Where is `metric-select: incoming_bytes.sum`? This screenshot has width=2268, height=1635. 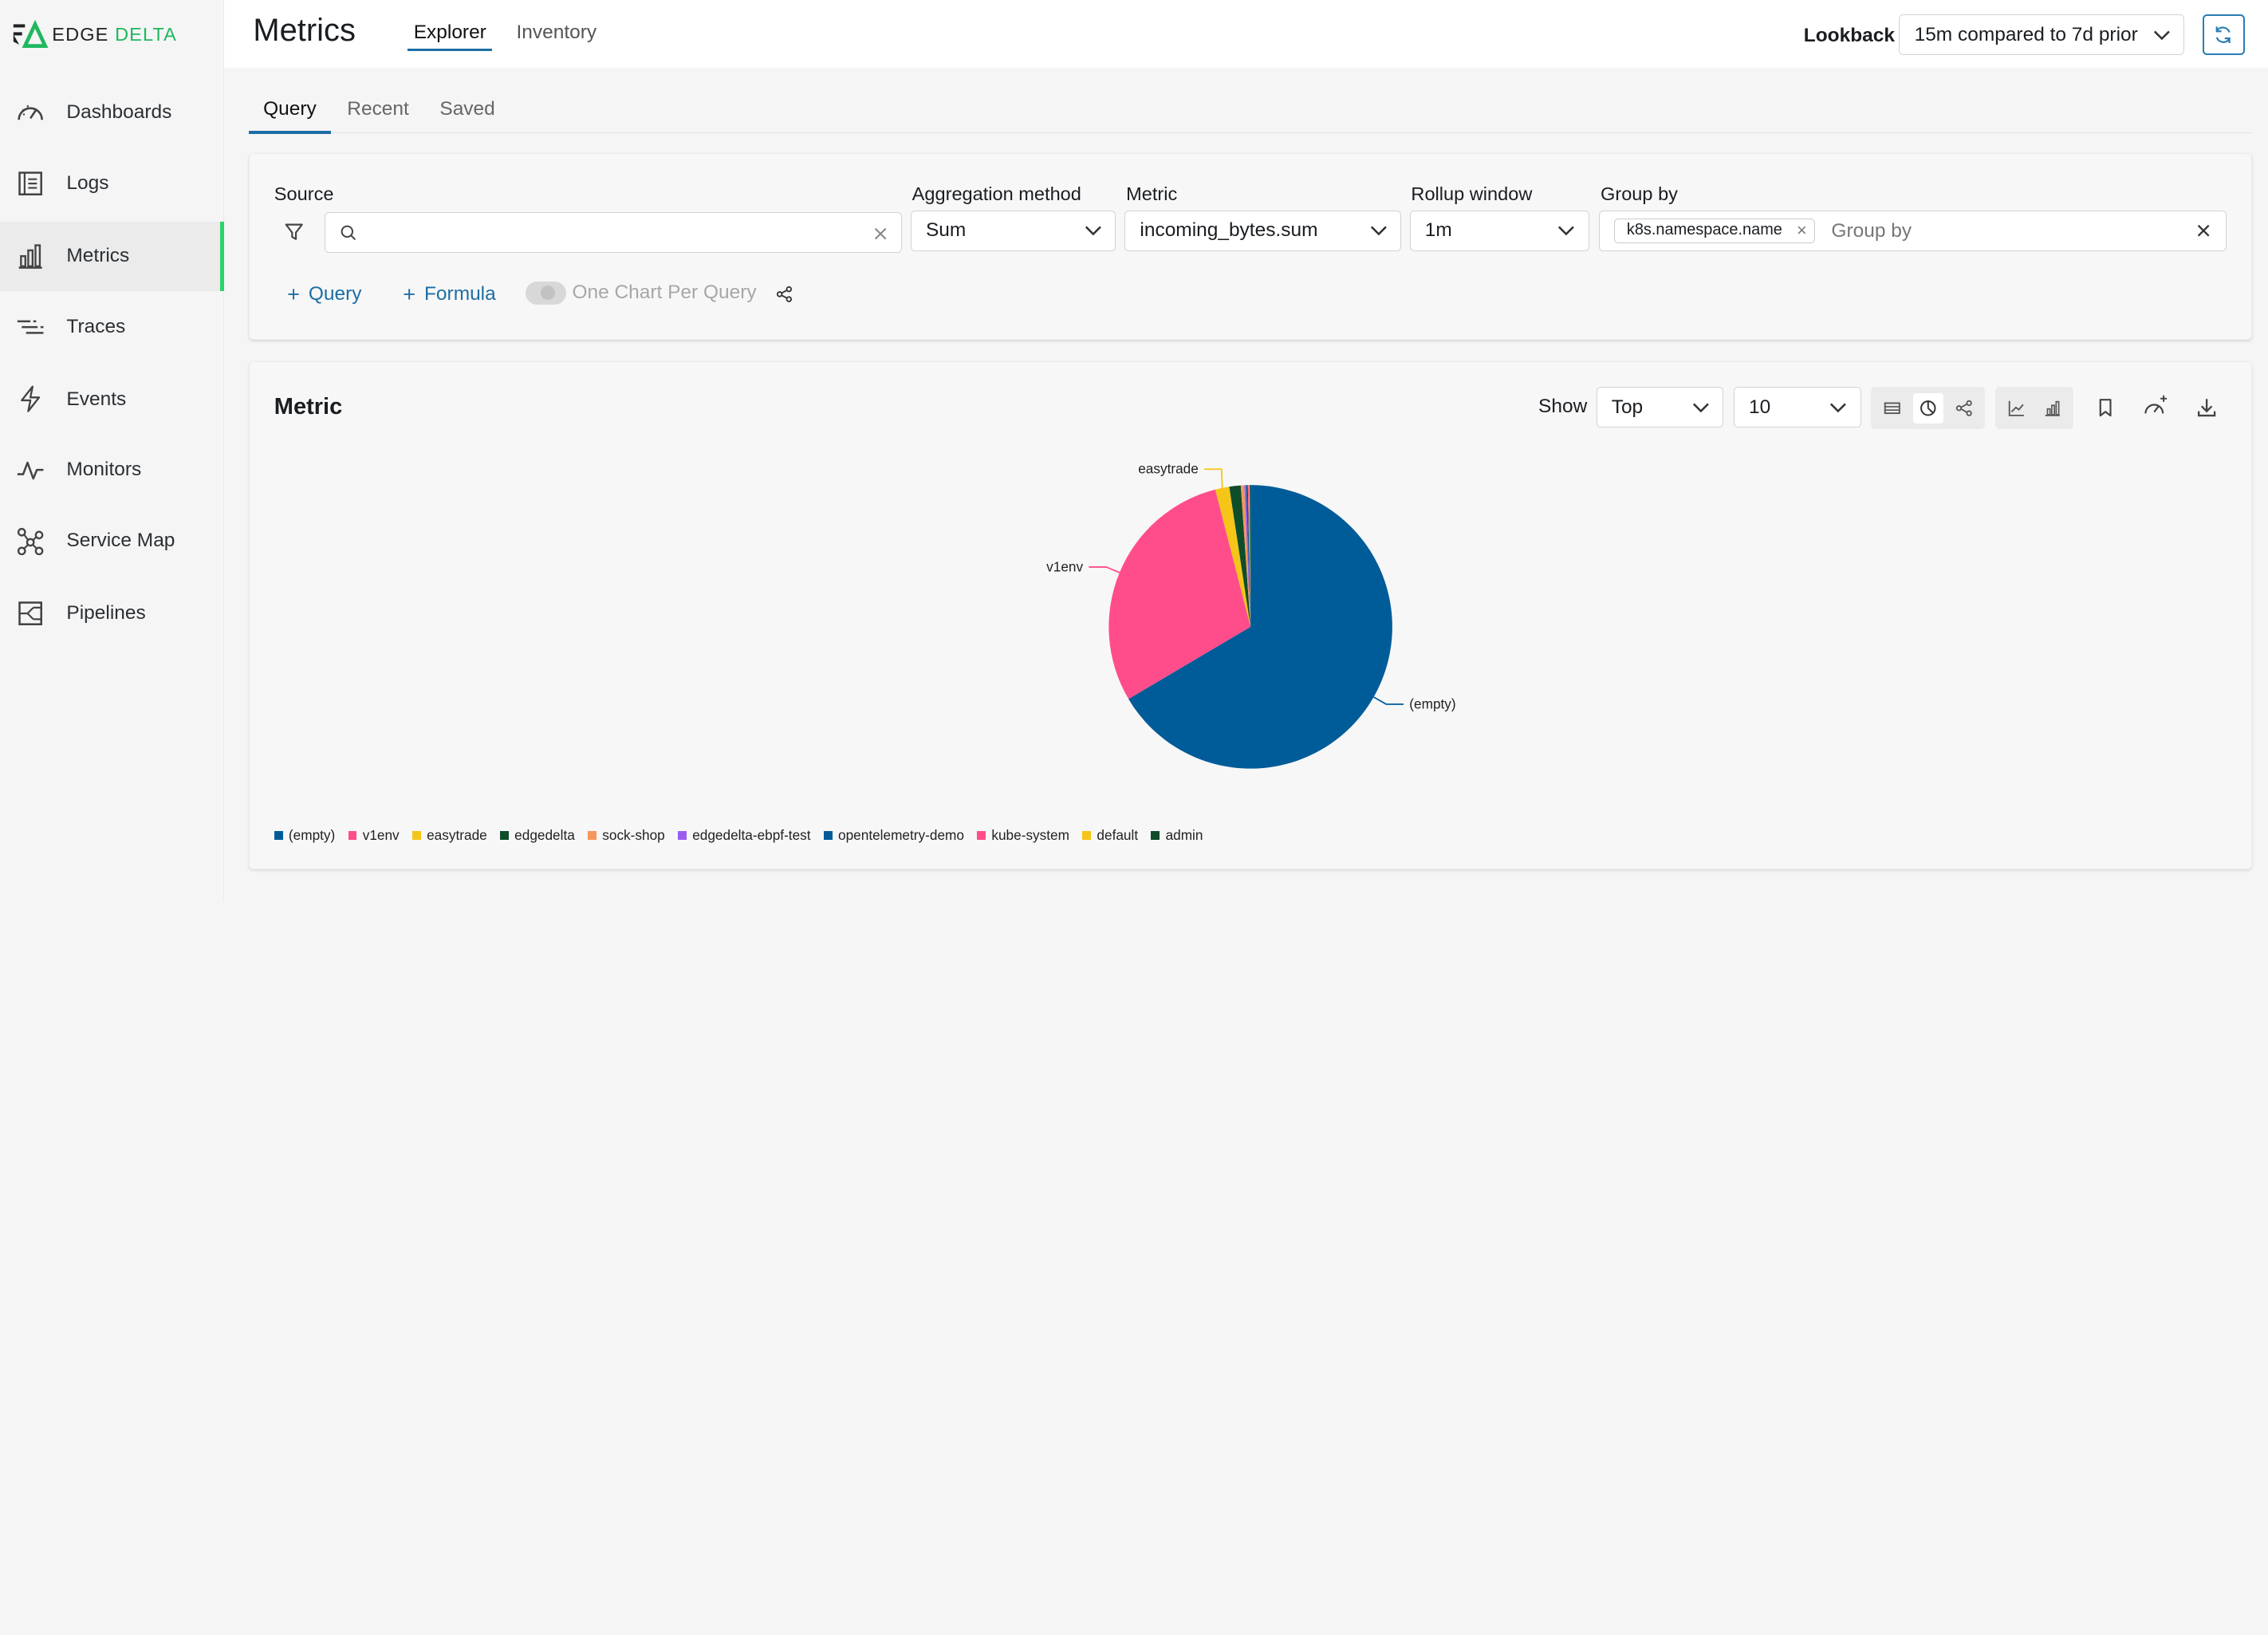
metric-select: incoming_bytes.sum is located at coordinates (1263, 231).